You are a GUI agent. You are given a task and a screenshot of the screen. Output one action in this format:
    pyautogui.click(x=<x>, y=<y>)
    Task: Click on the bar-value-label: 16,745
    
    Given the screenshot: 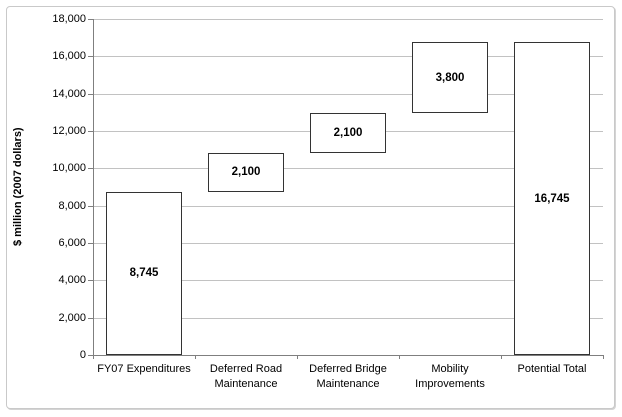 What is the action you would take?
    pyautogui.click(x=552, y=198)
    